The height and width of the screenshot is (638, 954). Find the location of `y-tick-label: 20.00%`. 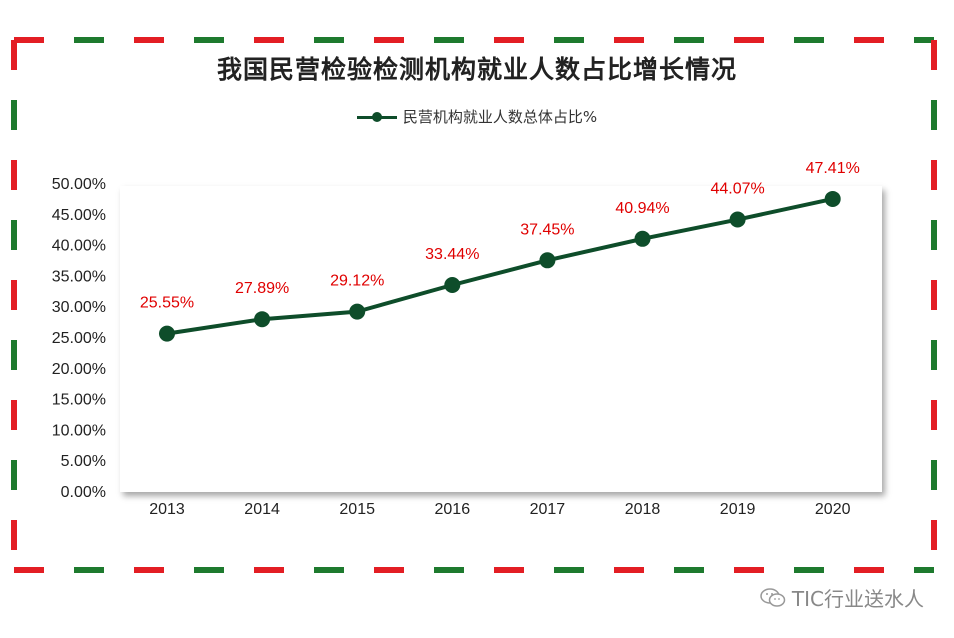

y-tick-label: 20.00% is located at coordinates (79, 369).